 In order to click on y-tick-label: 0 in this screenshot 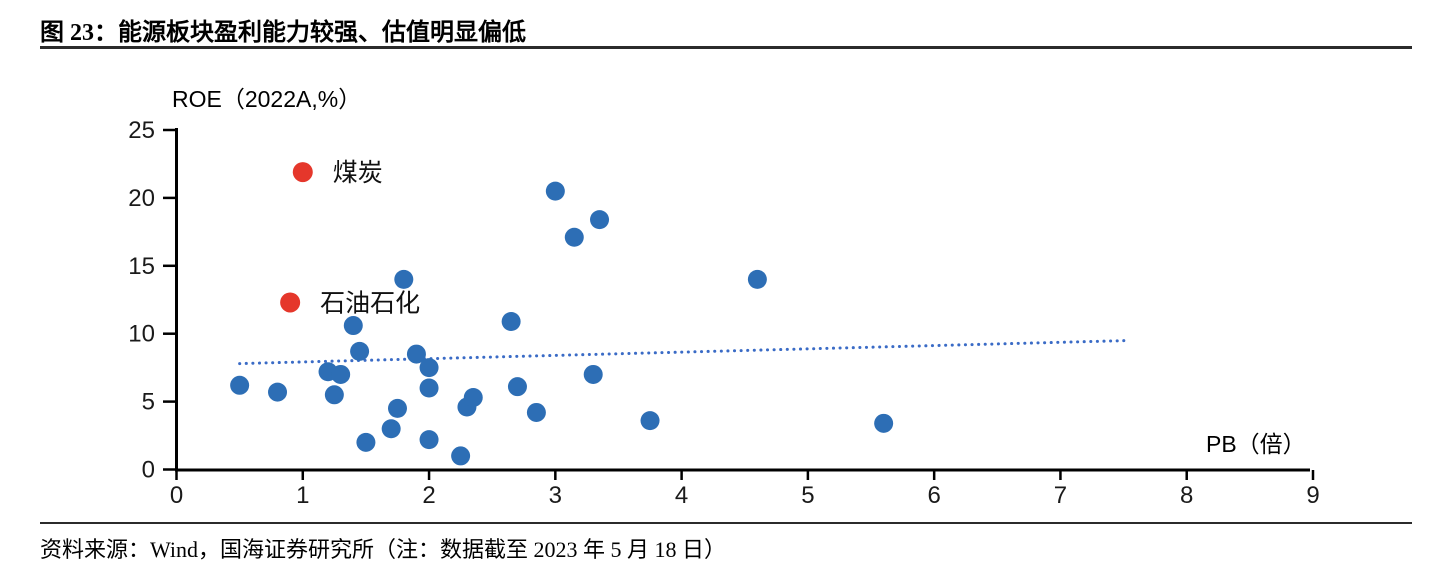, I will do `click(148, 470)`.